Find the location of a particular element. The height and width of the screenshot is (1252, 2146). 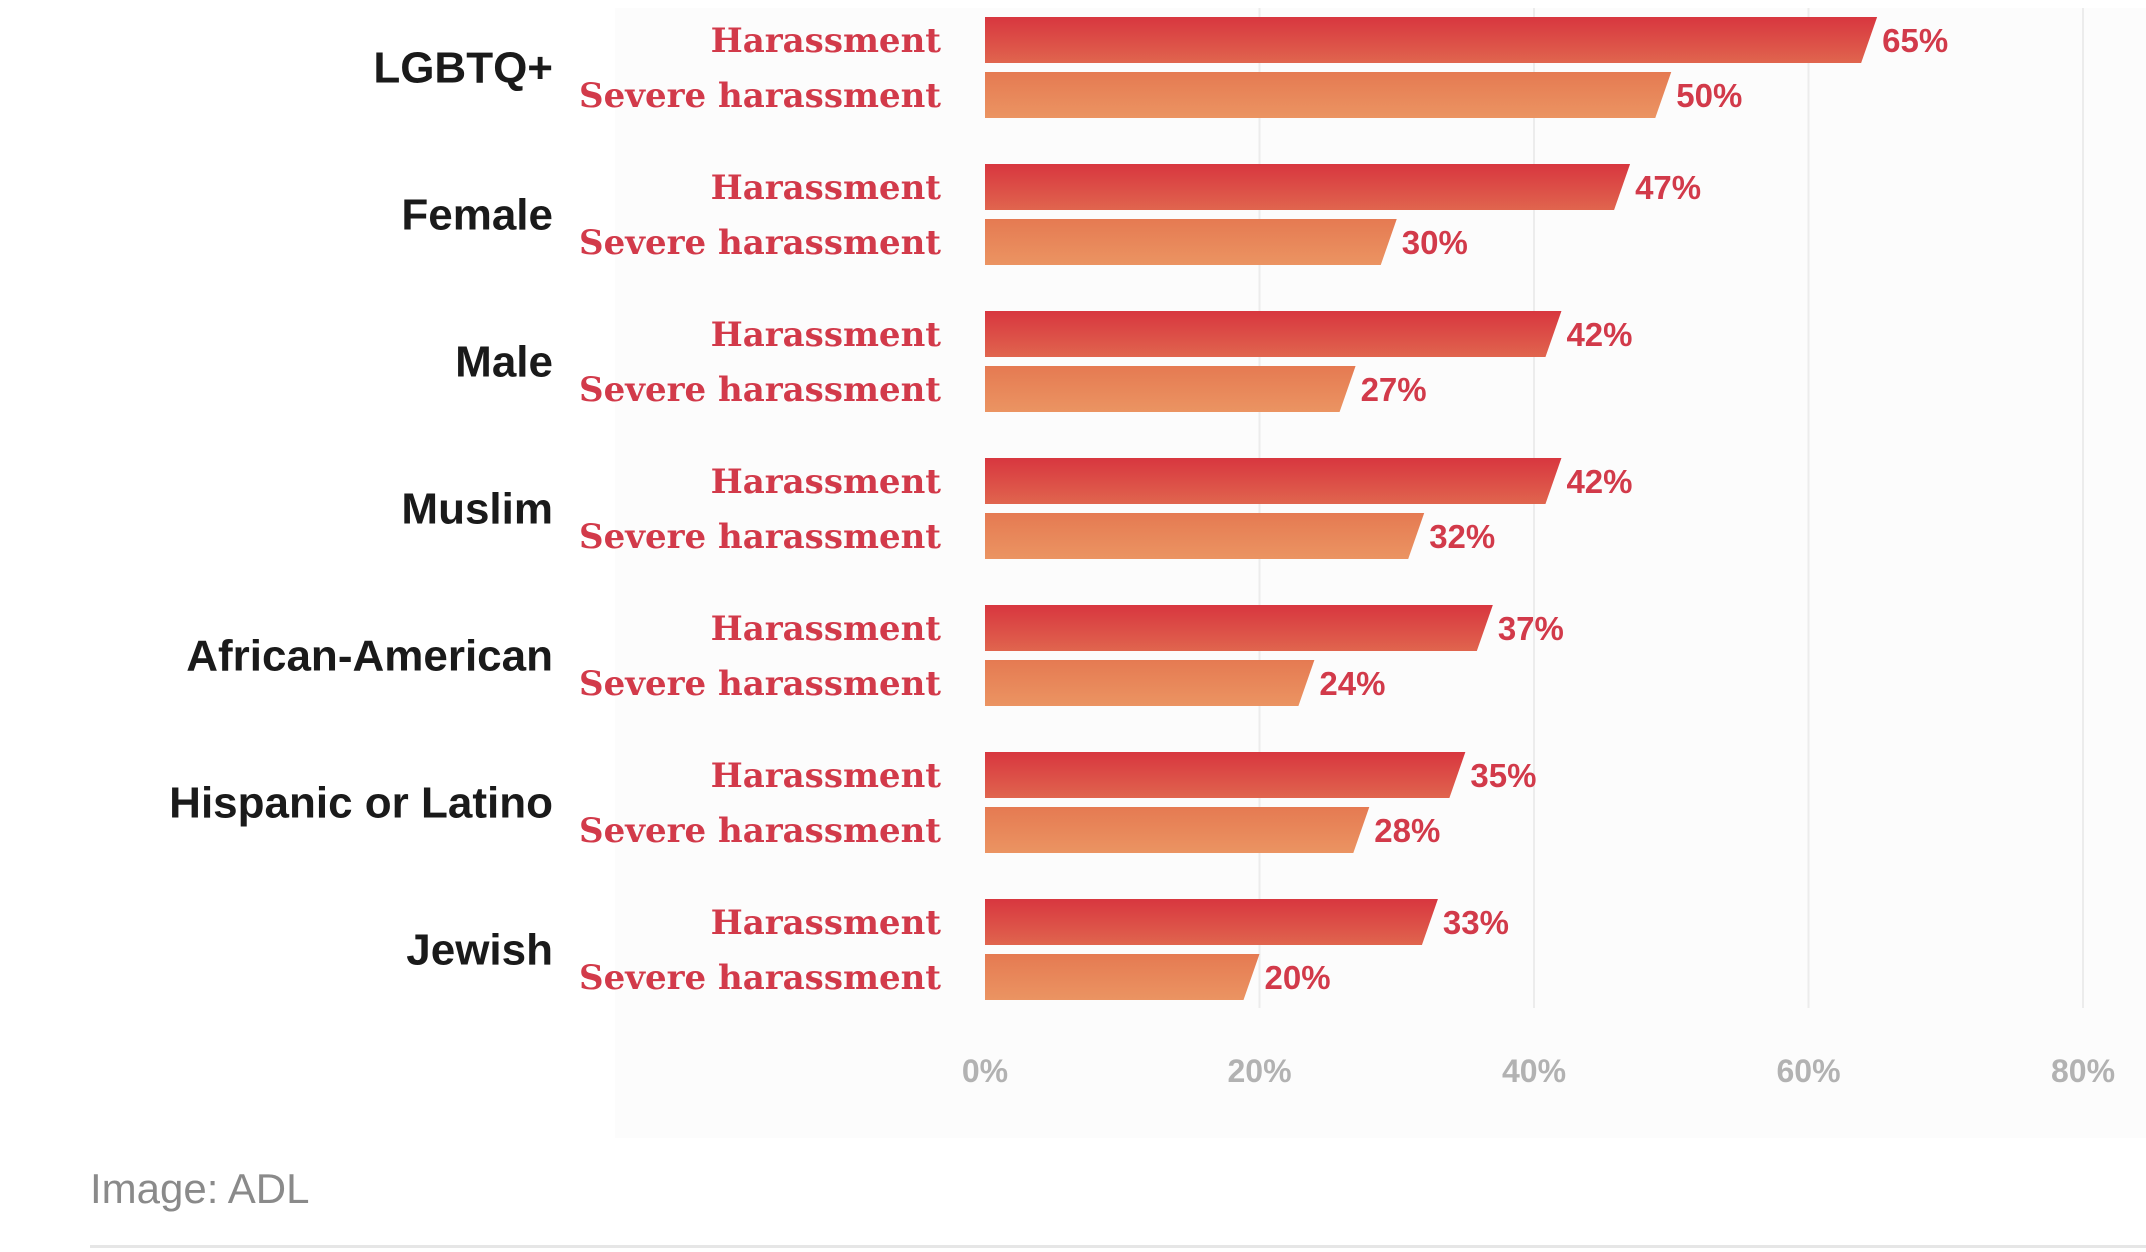

value-label: 27% is located at coordinates (1394, 389).